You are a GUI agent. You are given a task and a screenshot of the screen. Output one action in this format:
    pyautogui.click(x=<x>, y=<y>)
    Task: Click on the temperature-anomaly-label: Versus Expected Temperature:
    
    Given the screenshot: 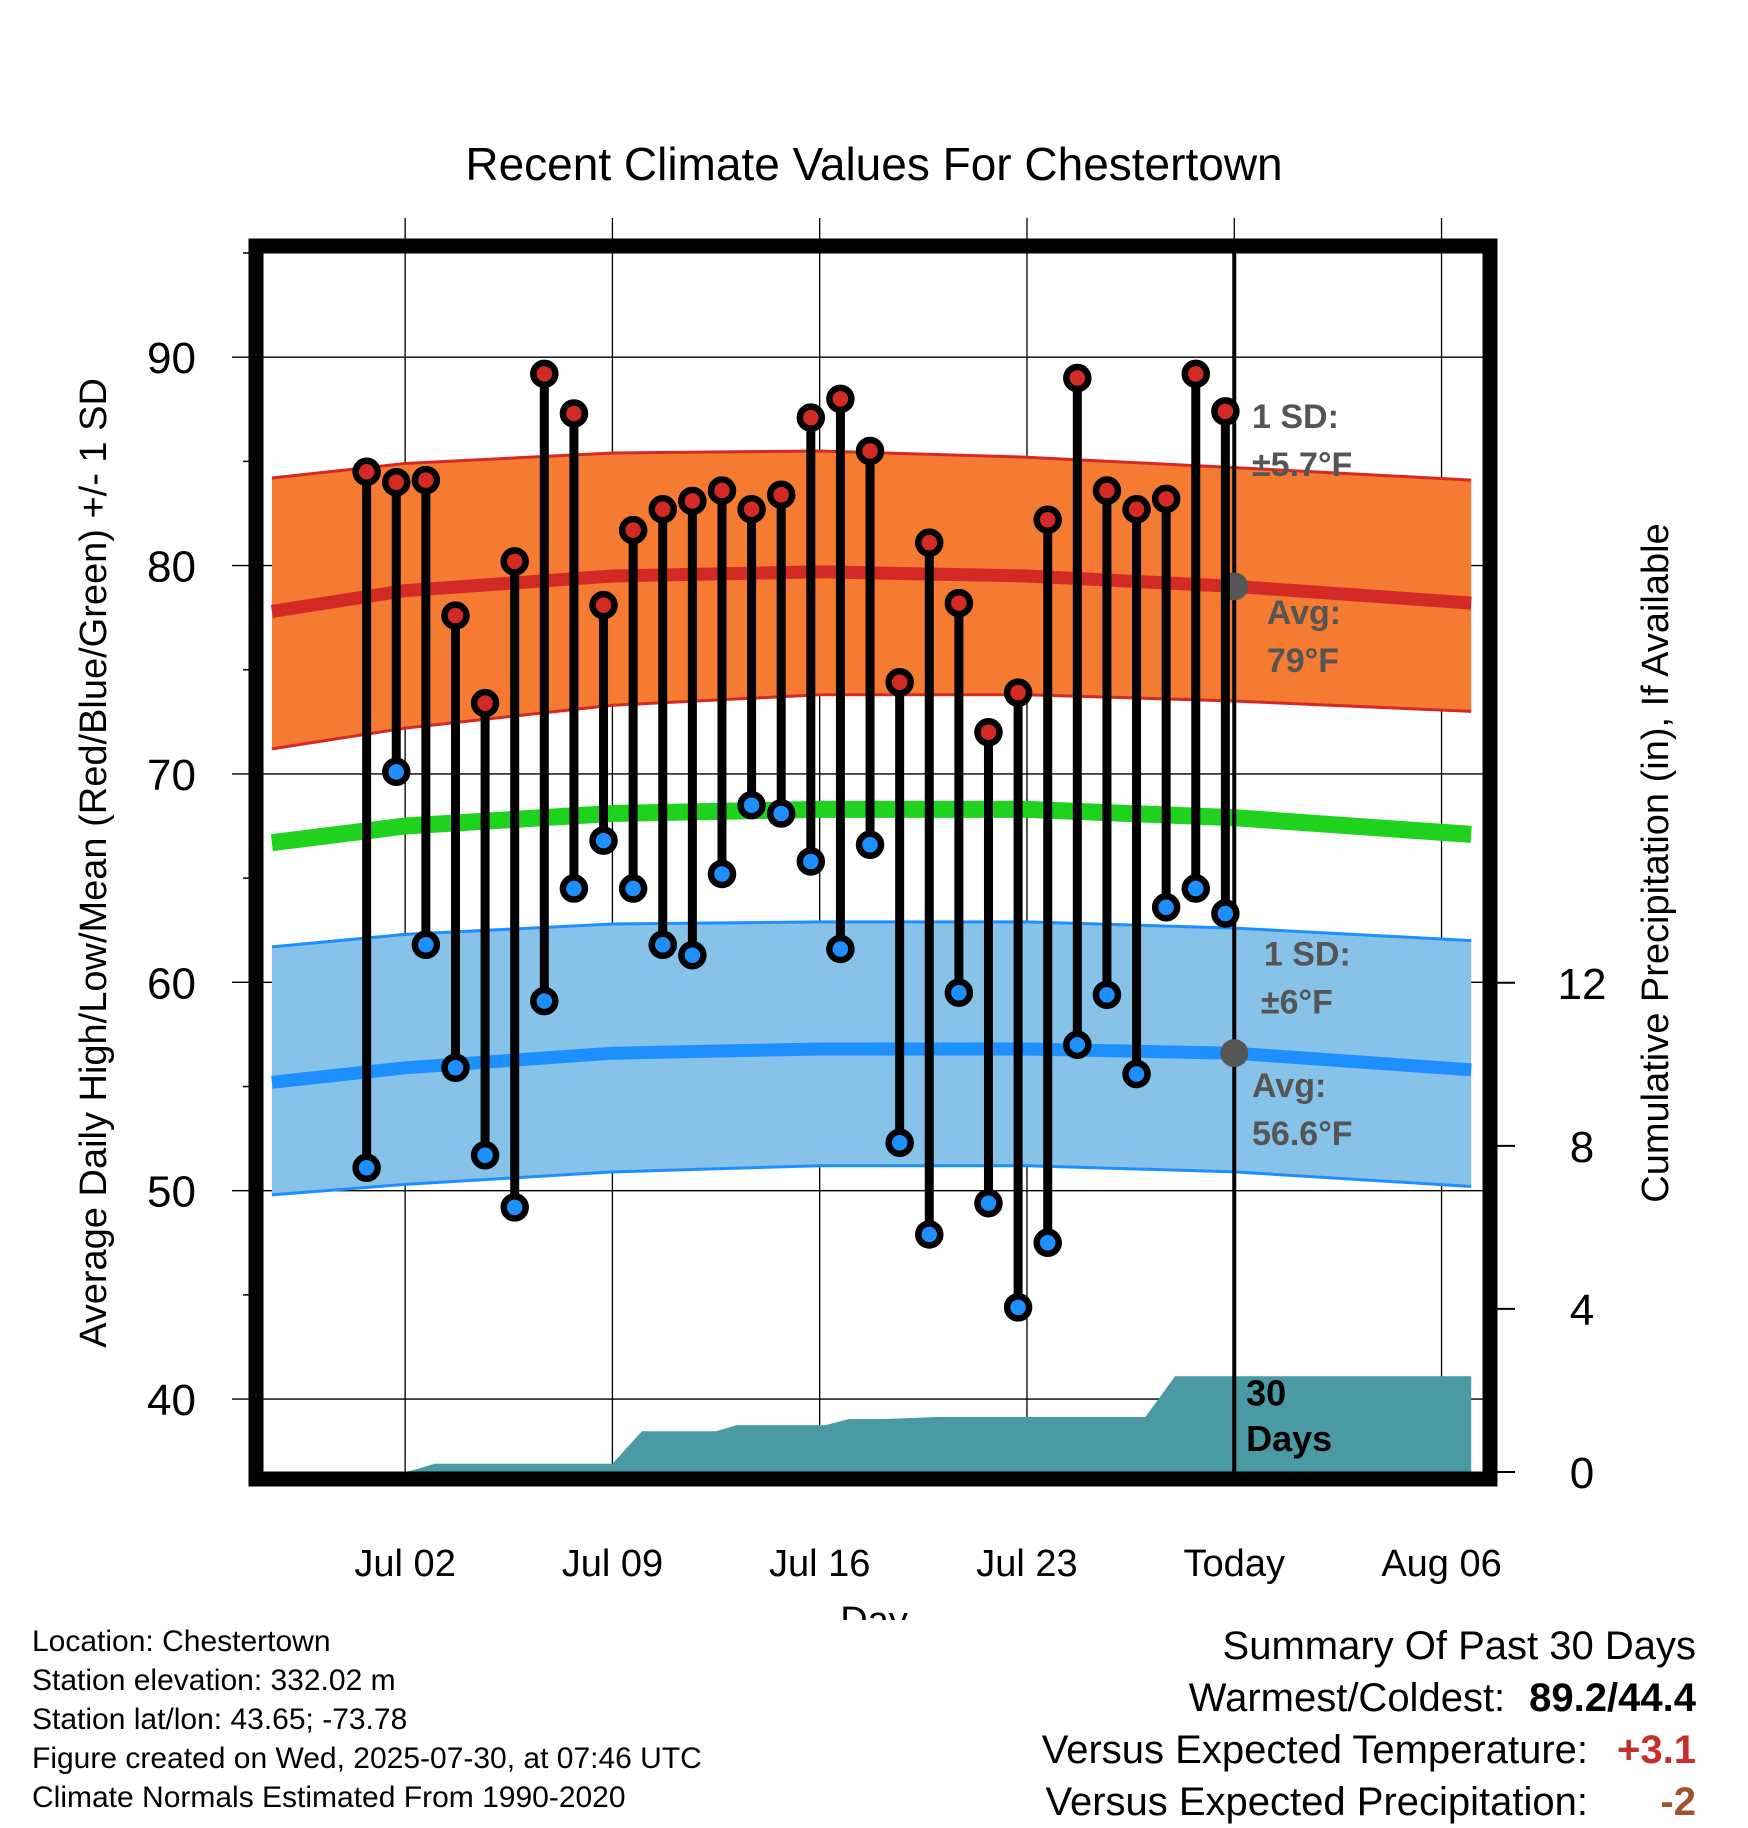 What is the action you would take?
    pyautogui.click(x=1314, y=1750)
    